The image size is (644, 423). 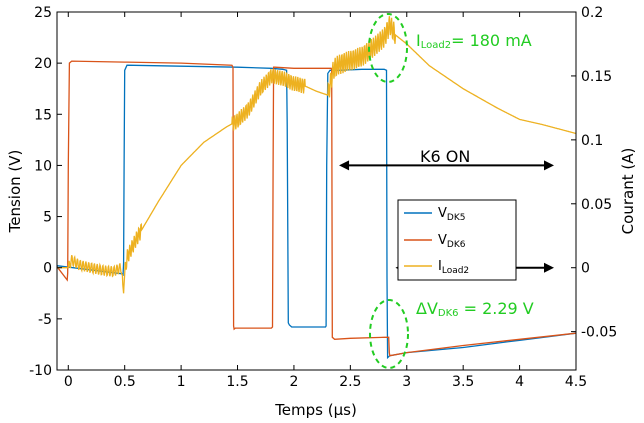 What do you see at coordinates (453, 267) in the screenshot?
I see `legend-label-iload2: ILoad2` at bounding box center [453, 267].